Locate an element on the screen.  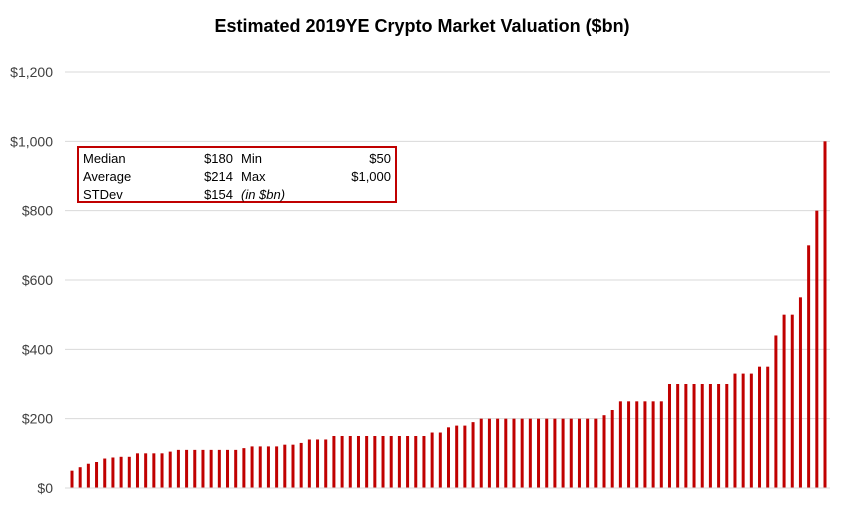
y-tick-label: $200 is located at coordinates (37, 419).